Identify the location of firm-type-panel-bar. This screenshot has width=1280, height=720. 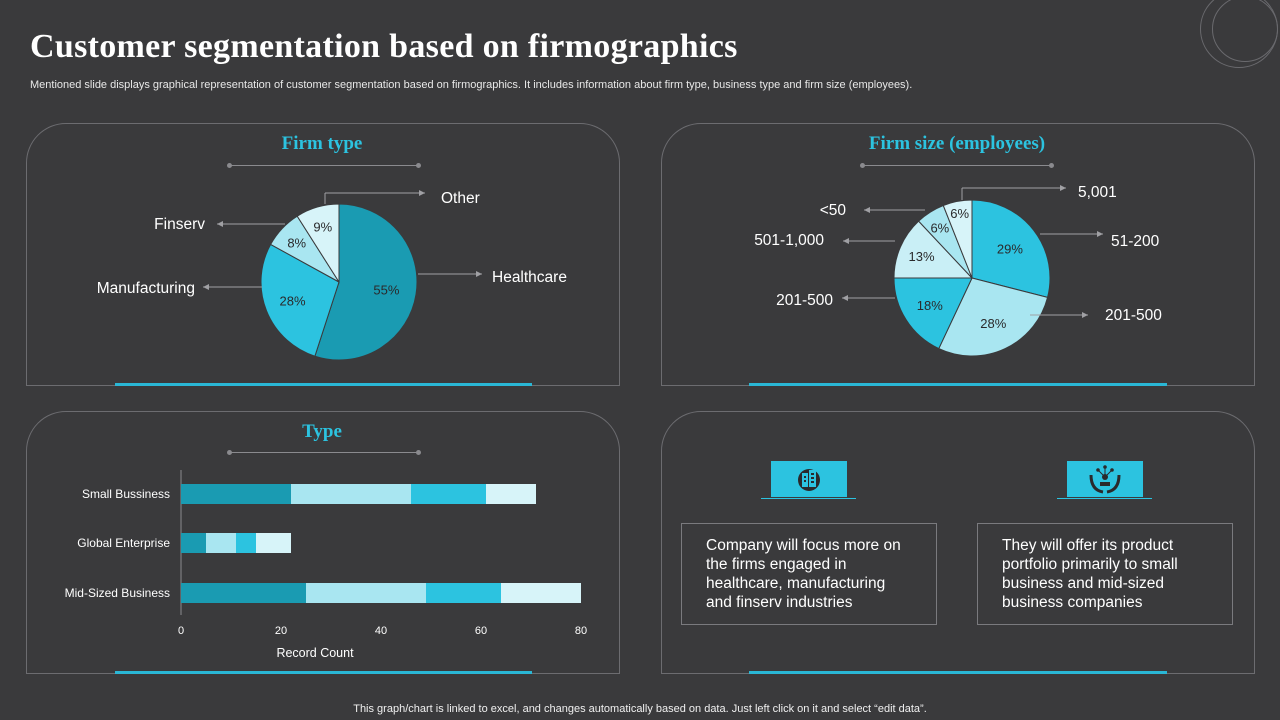
(323, 384).